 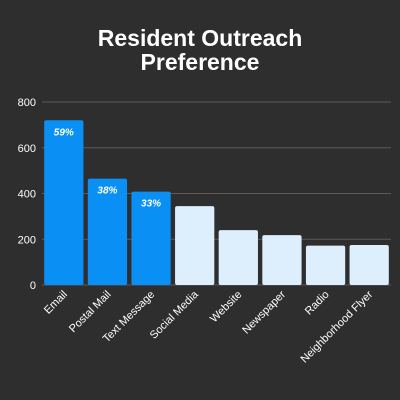 I want to click on y-axis-ticks: 0 200 400 600 800, so click(x=27, y=194).